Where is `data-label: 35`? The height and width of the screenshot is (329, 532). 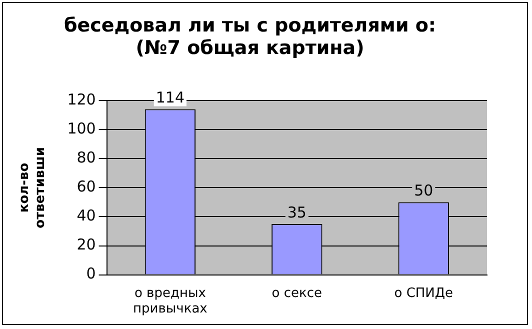 data-label: 35 is located at coordinates (296, 212).